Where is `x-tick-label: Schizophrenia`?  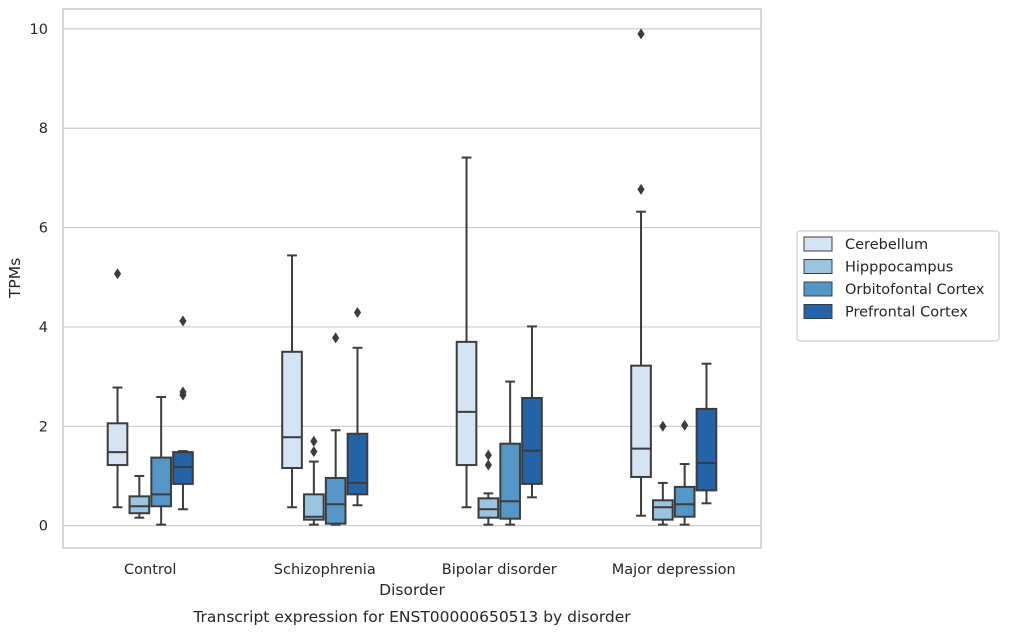
x-tick-label: Schizophrenia is located at coordinates (325, 570).